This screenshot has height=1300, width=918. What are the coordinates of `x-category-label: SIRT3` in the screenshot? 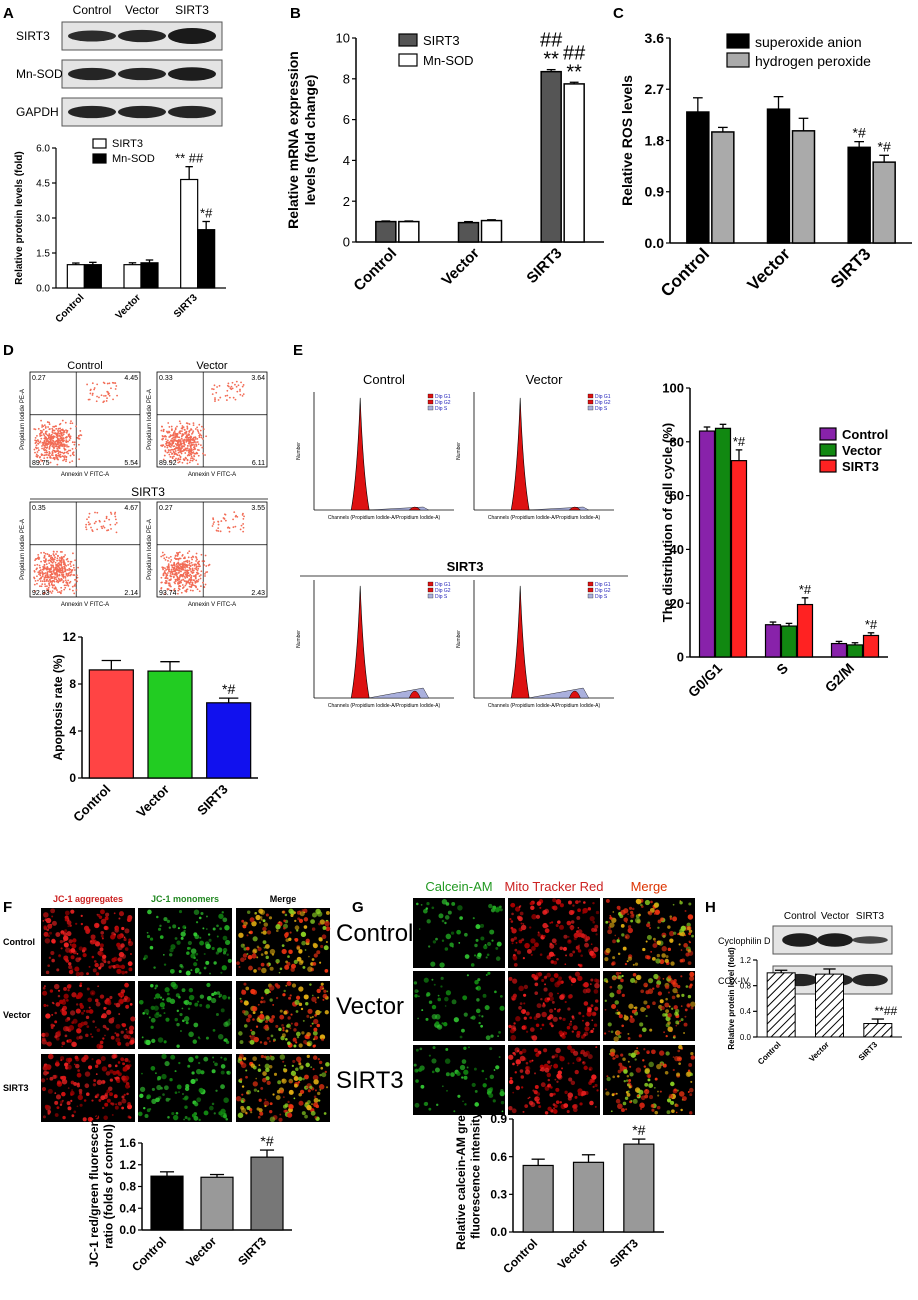 It's located at (252, 1251).